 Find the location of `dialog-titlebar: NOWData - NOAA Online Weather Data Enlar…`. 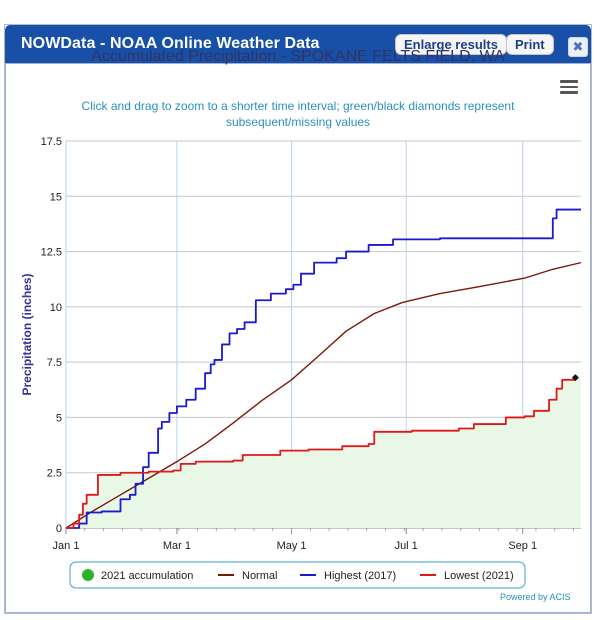

dialog-titlebar: NOWData - NOAA Online Weather Data Enlar… is located at coordinates (298, 44).